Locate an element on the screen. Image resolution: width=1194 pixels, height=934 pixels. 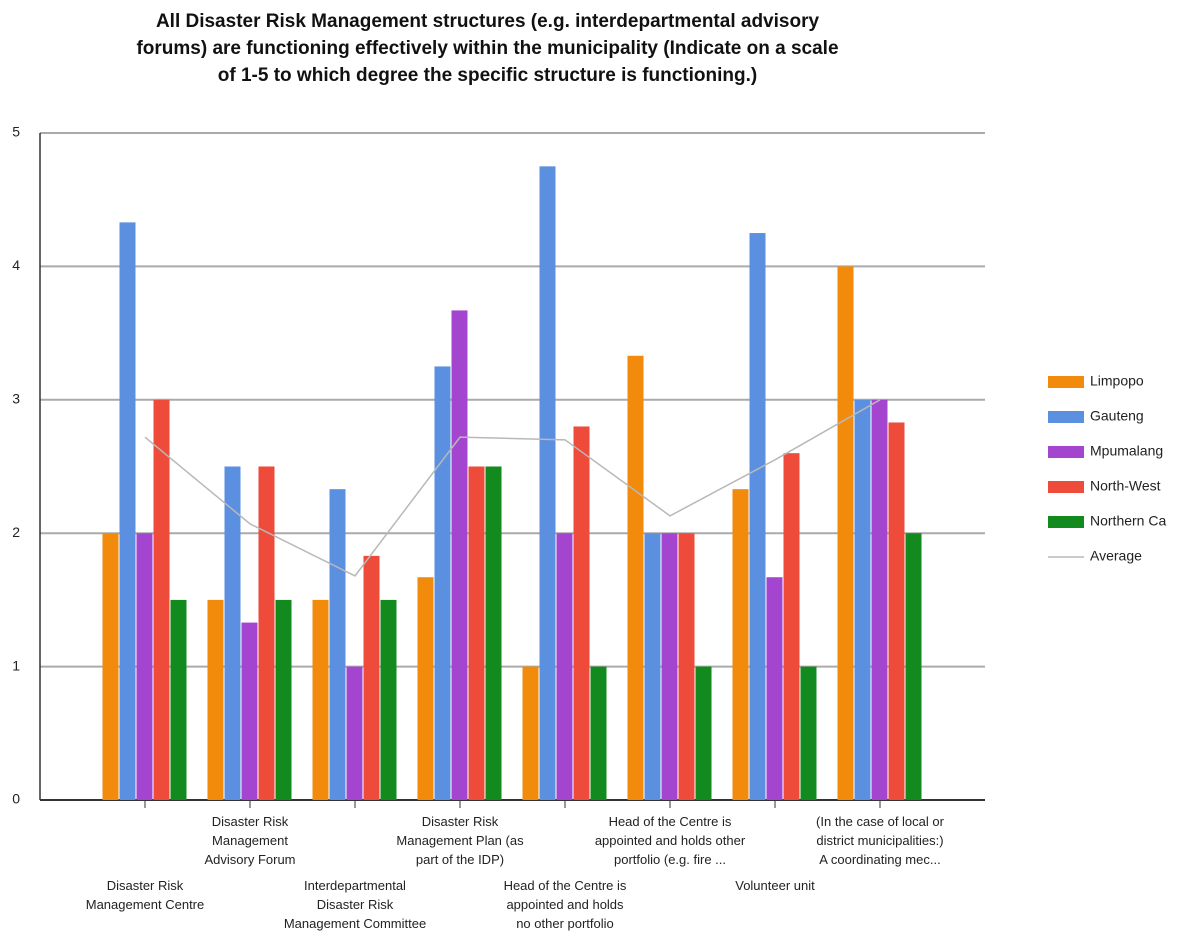
legend-label: North-West is located at coordinates (1125, 486).